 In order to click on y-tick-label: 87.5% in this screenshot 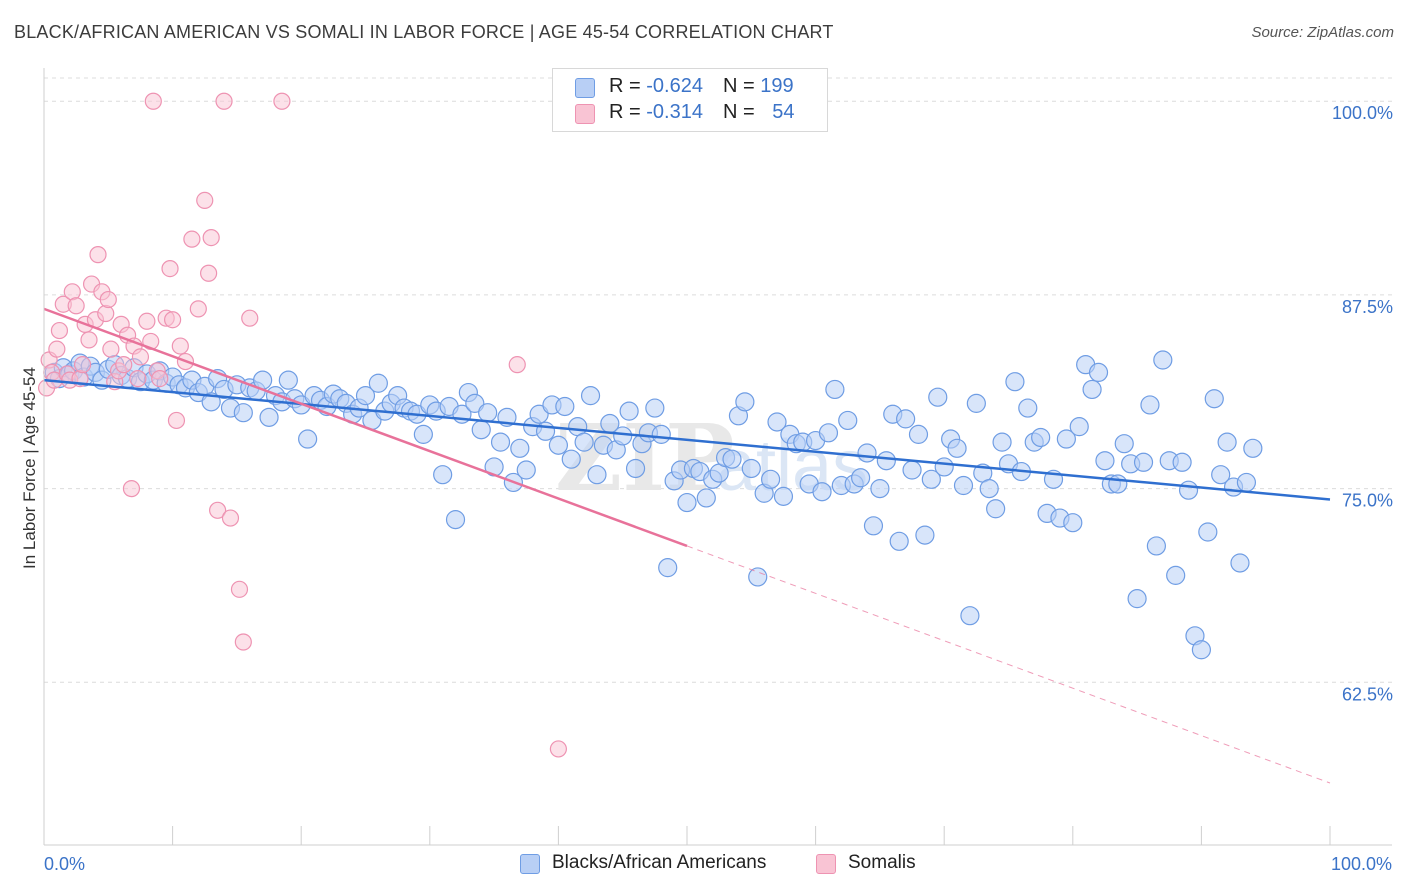, I will do `click(1367, 307)`.